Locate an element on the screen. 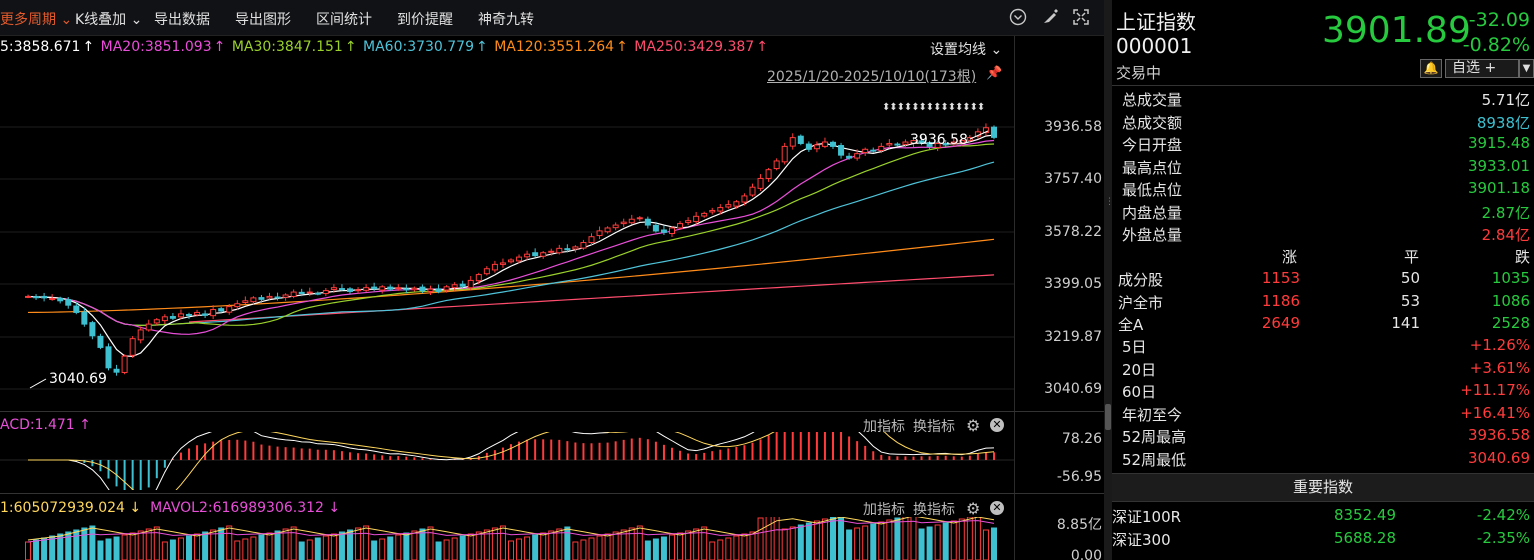  performance-label: 60日 is located at coordinates (1139, 392).